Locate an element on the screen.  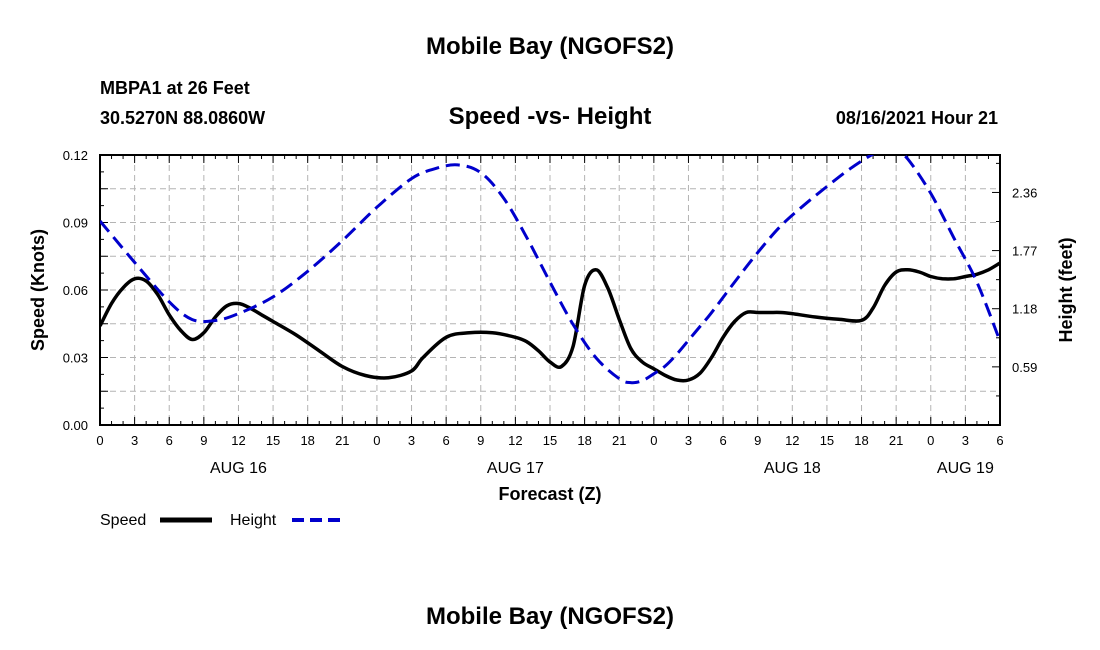
y-left-tick-label: 0.09 is located at coordinates (75, 223).